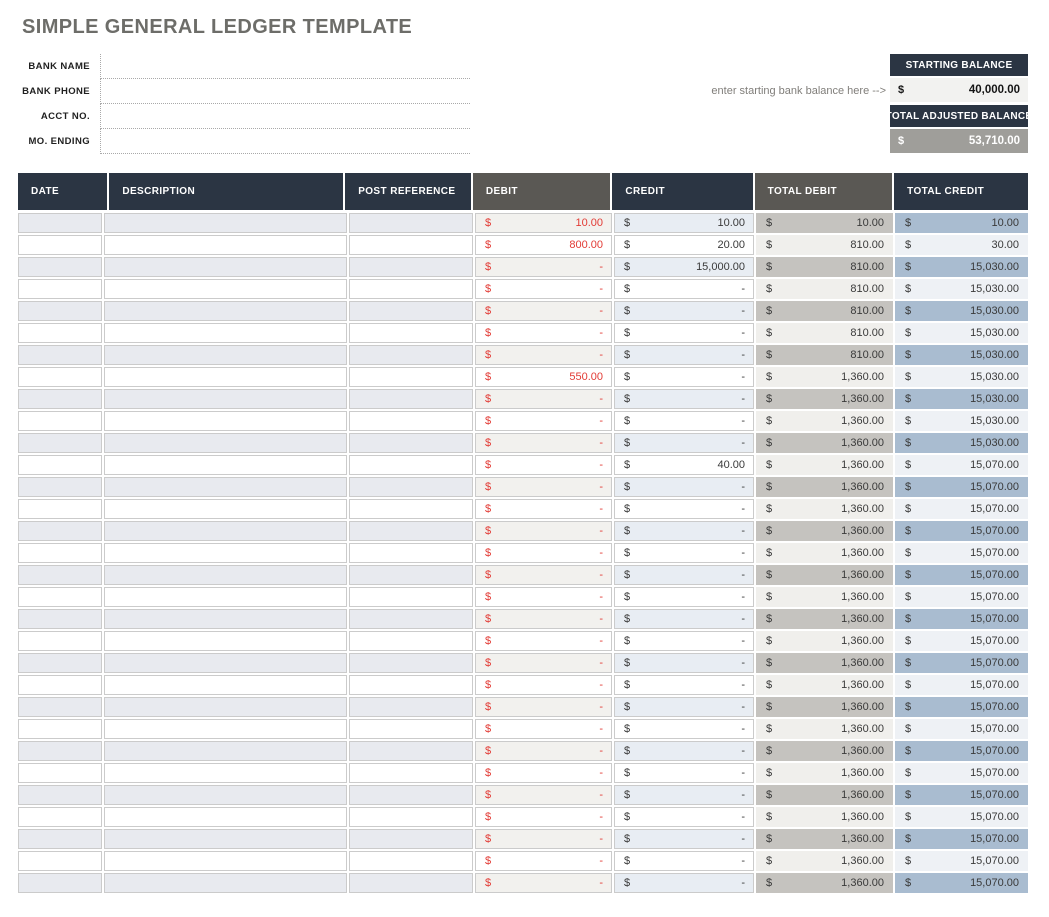 The image size is (1049, 917). I want to click on cell-credit: $ 10.00, so click(684, 223).